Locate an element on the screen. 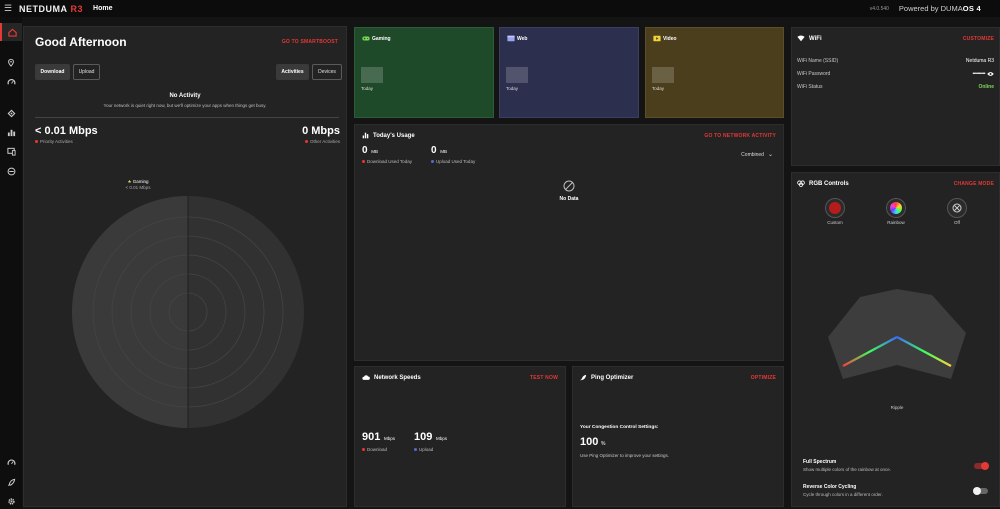 The image size is (1000, 509). effect-label: Ripple is located at coordinates (897, 407).